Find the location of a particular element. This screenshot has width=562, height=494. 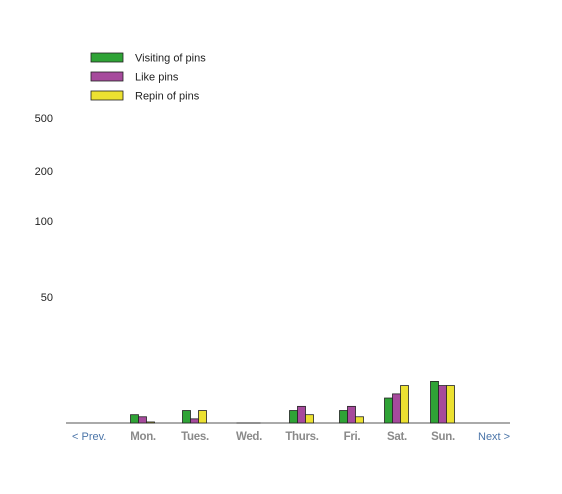

x-tick-label: Fri. is located at coordinates (352, 437).